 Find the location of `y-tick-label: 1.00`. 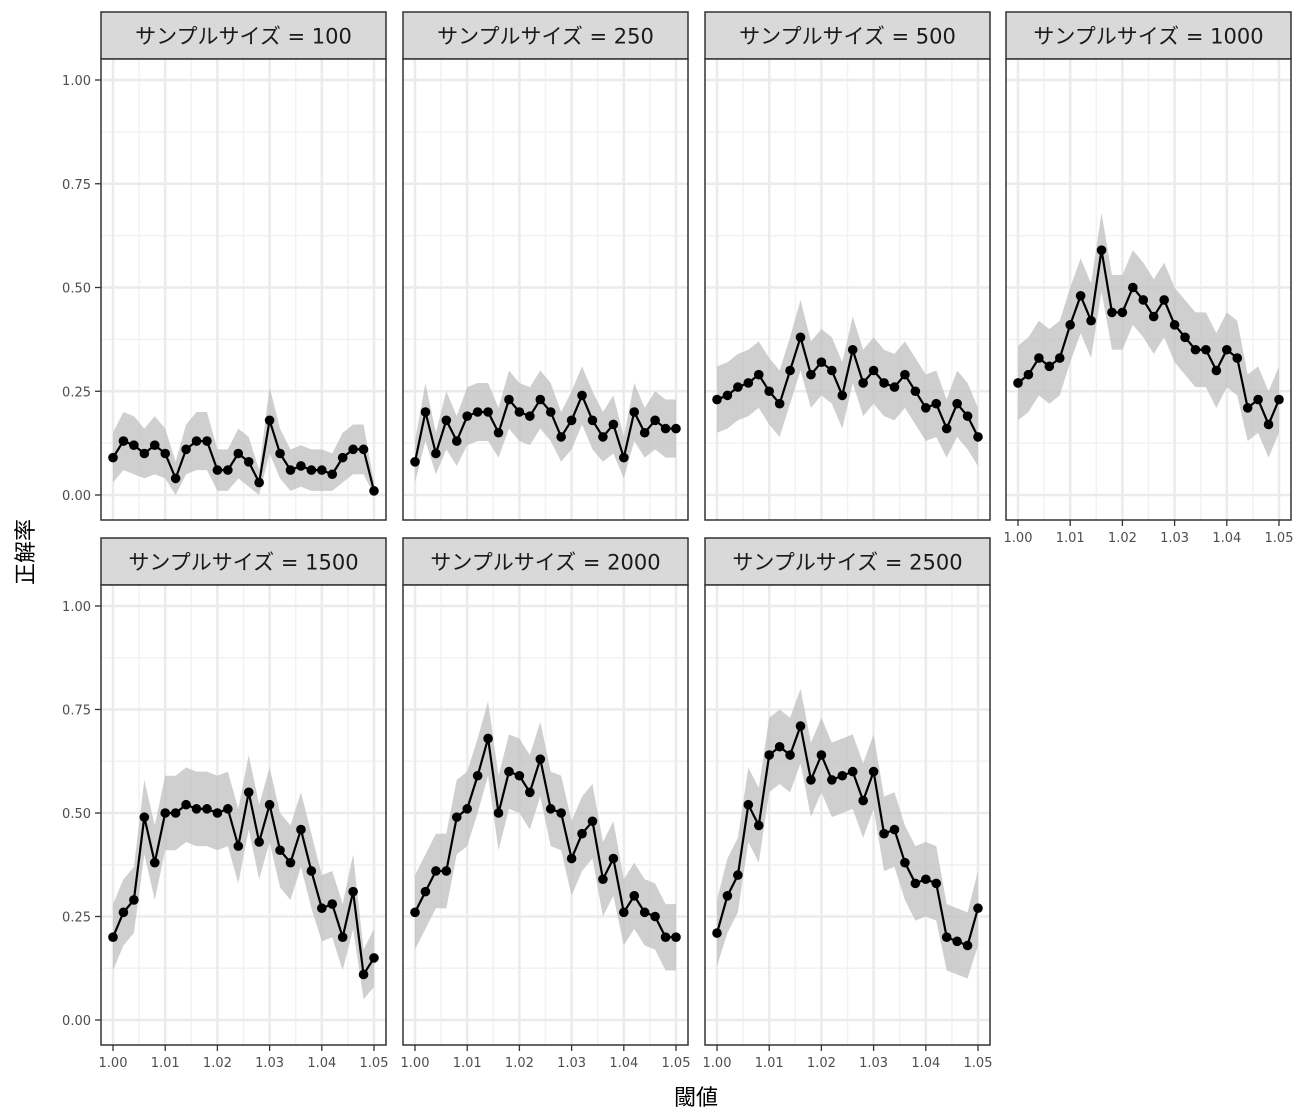

y-tick-label: 1.00 is located at coordinates (76, 607).